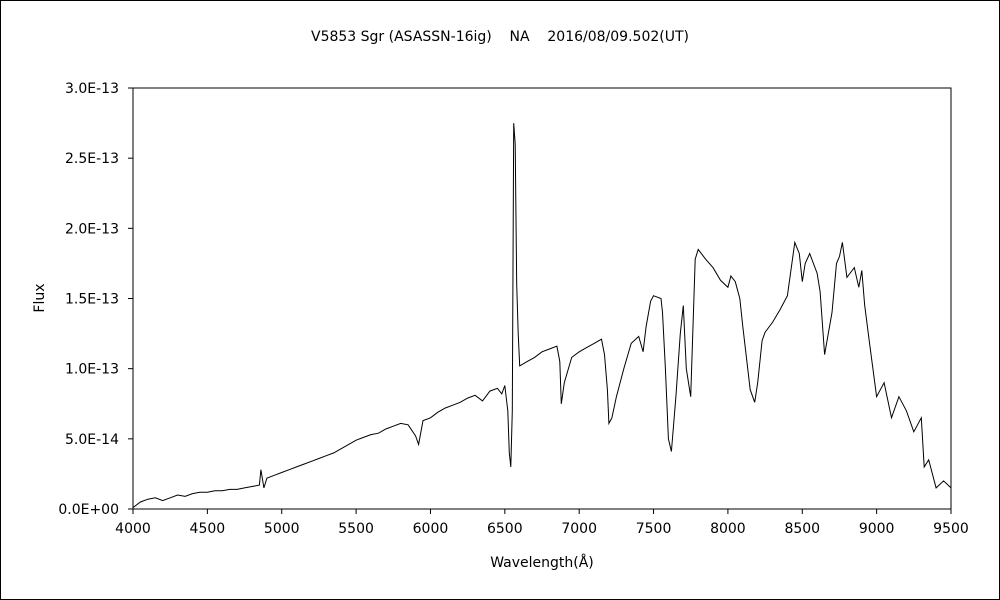 The image size is (1000, 600). What do you see at coordinates (92, 89) in the screenshot?
I see `y-tick-label: 3.0E-13` at bounding box center [92, 89].